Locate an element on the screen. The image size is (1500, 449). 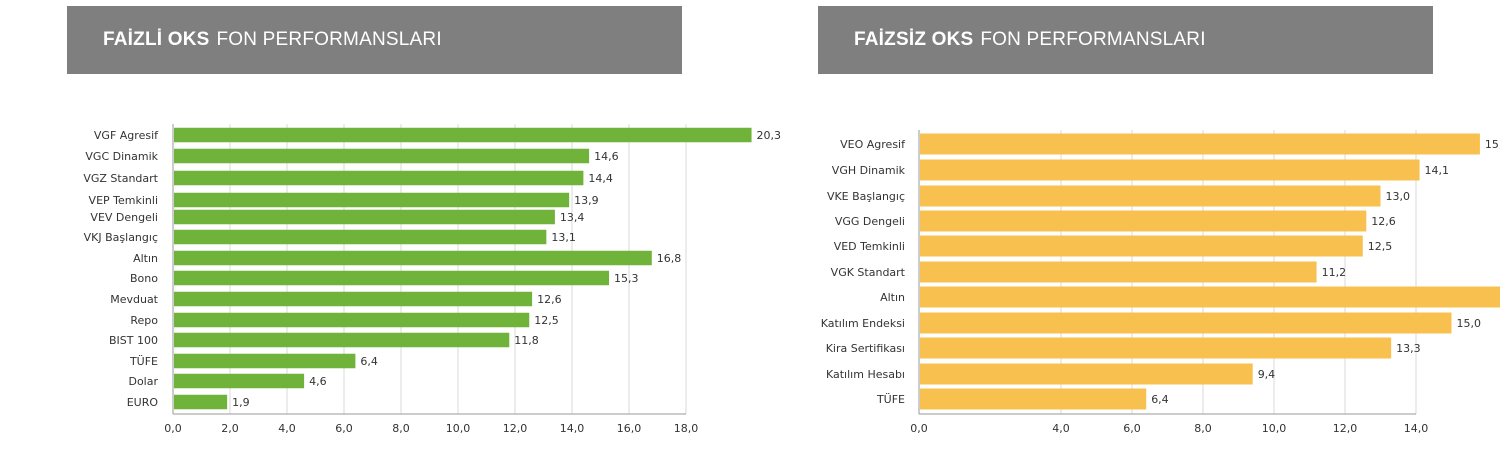
left-value-label: 6,4 is located at coordinates (369, 361).